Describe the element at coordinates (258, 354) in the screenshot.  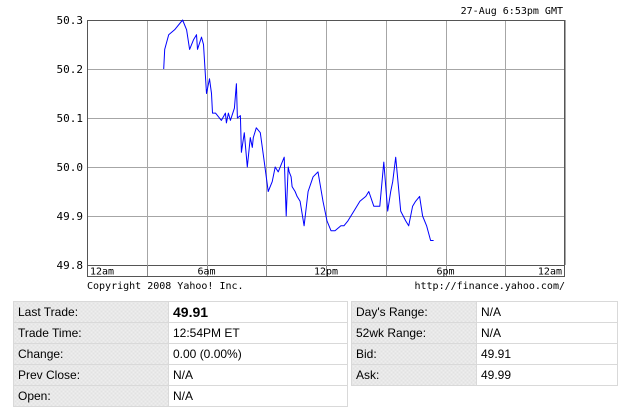
I see `change-value: 0.00 (0.00%)` at that location.